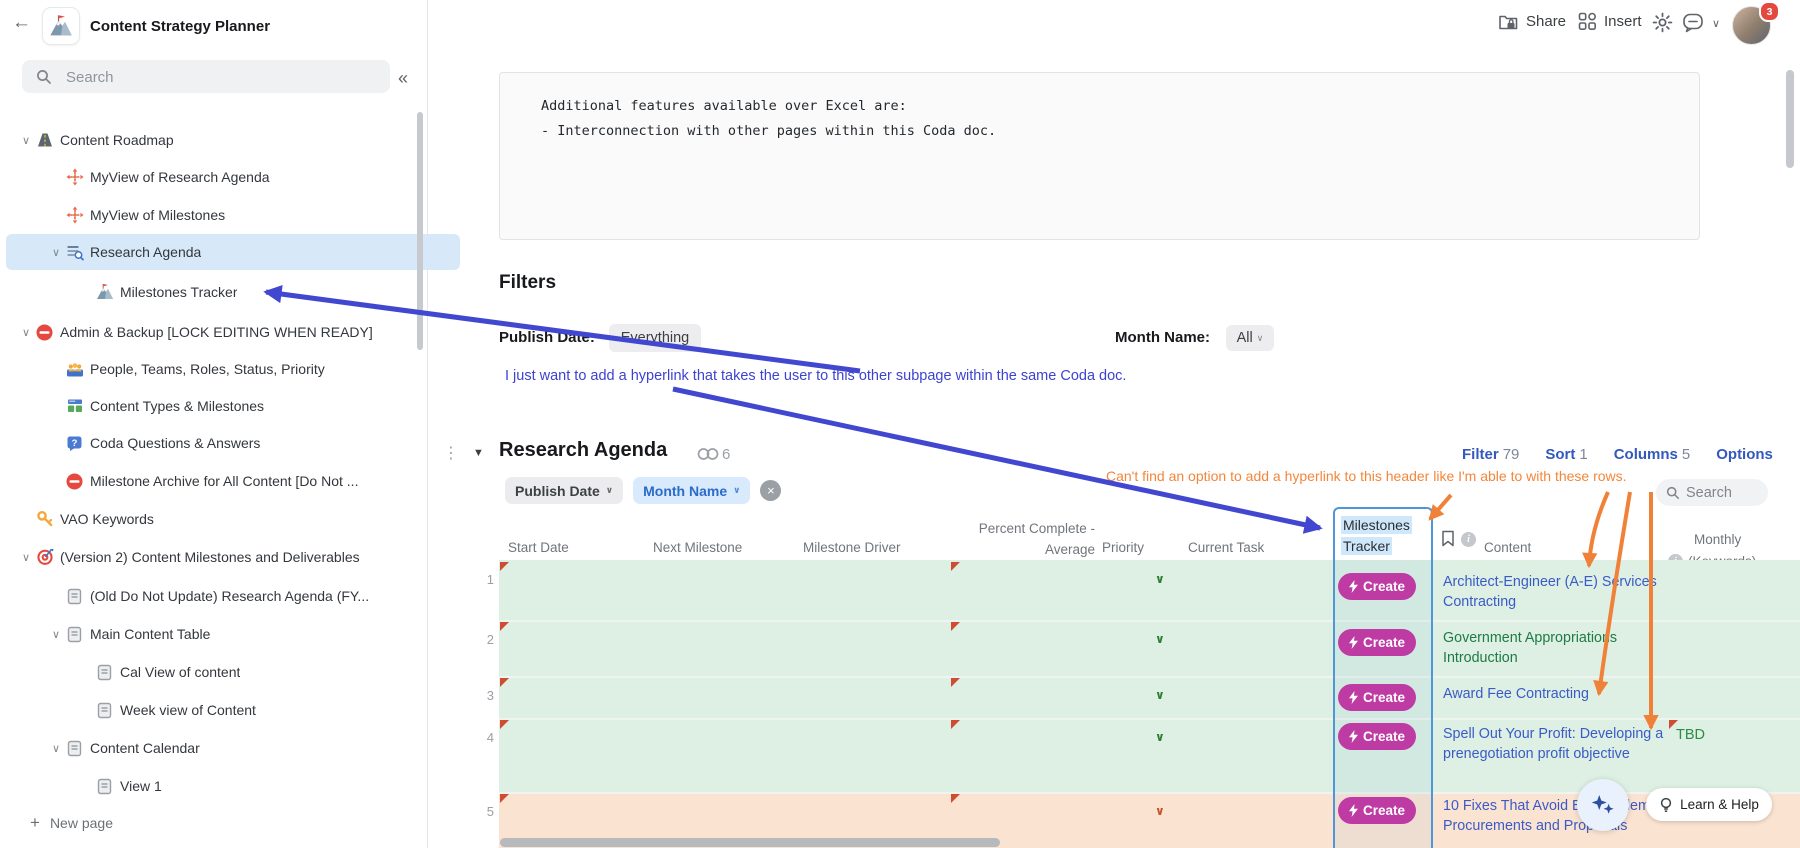  What do you see at coordinates (1652, 454) in the screenshot?
I see `table-control-columns: Columns 5` at bounding box center [1652, 454].